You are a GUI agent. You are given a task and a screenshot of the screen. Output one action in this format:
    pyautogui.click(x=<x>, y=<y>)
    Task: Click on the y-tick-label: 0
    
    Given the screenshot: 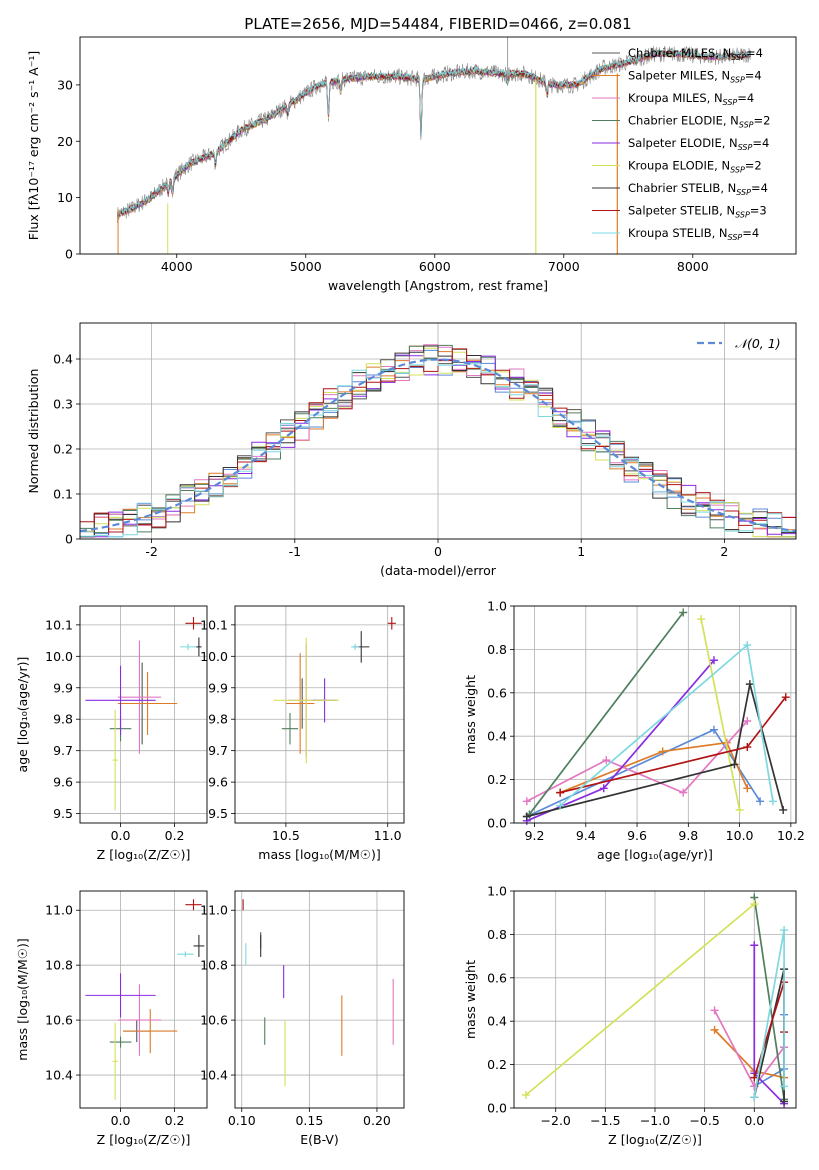 What is the action you would take?
    pyautogui.click(x=69, y=254)
    